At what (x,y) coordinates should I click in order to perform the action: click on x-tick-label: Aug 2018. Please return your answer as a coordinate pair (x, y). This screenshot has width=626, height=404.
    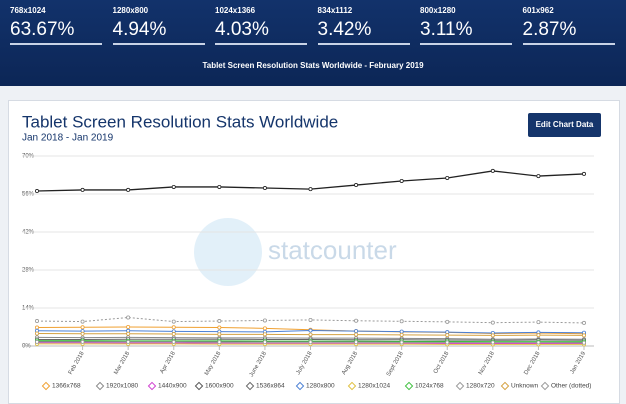
    Looking at the image, I should click on (350, 363).